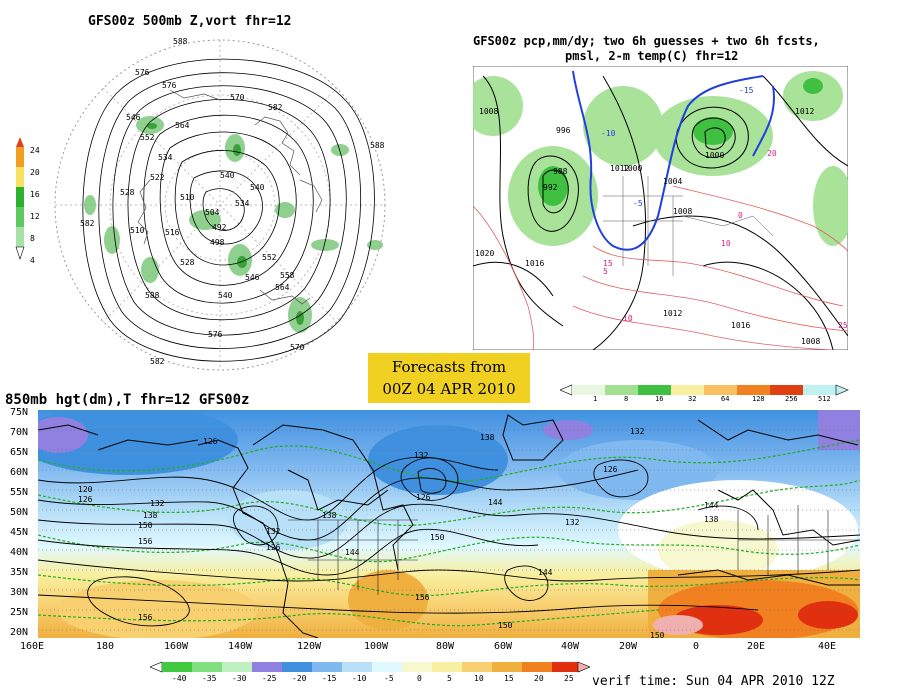  I want to click on lon-label-40e: 40E, so click(827, 646).